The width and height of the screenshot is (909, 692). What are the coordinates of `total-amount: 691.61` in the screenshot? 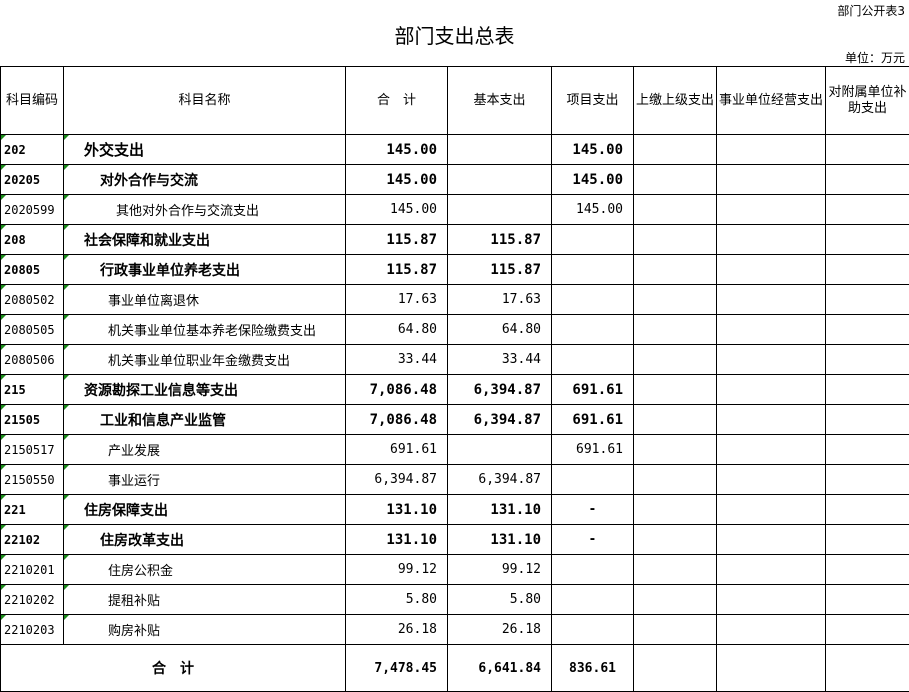 It's located at (396, 449).